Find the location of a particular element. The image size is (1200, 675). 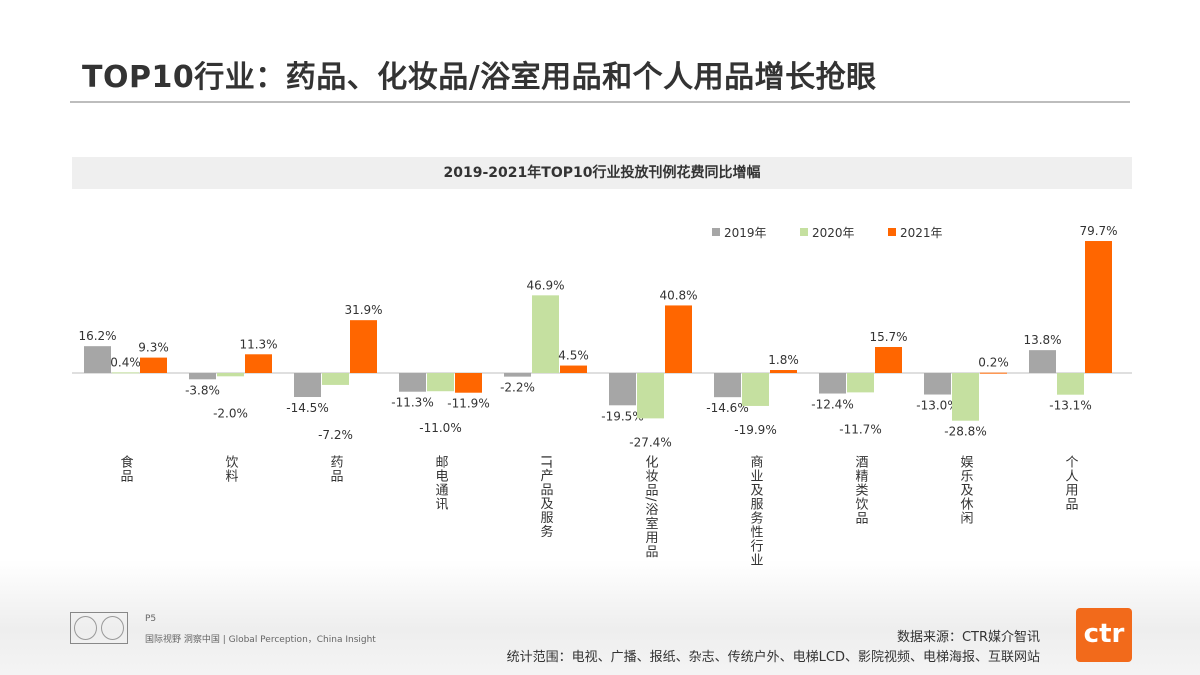

data-label: 9.3% is located at coordinates (153, 348).